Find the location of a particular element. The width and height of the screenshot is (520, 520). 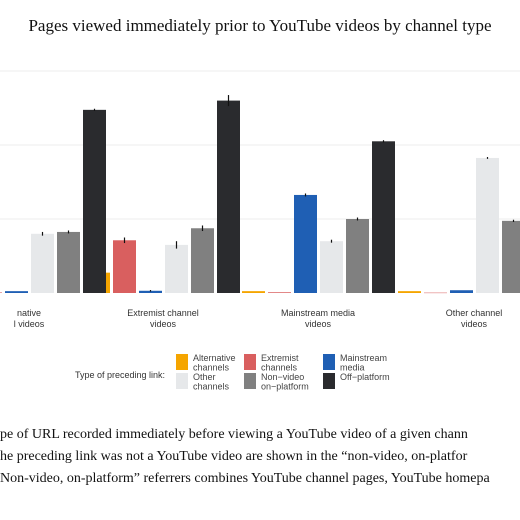

legend-label: Alternative is located at coordinates (214, 358).